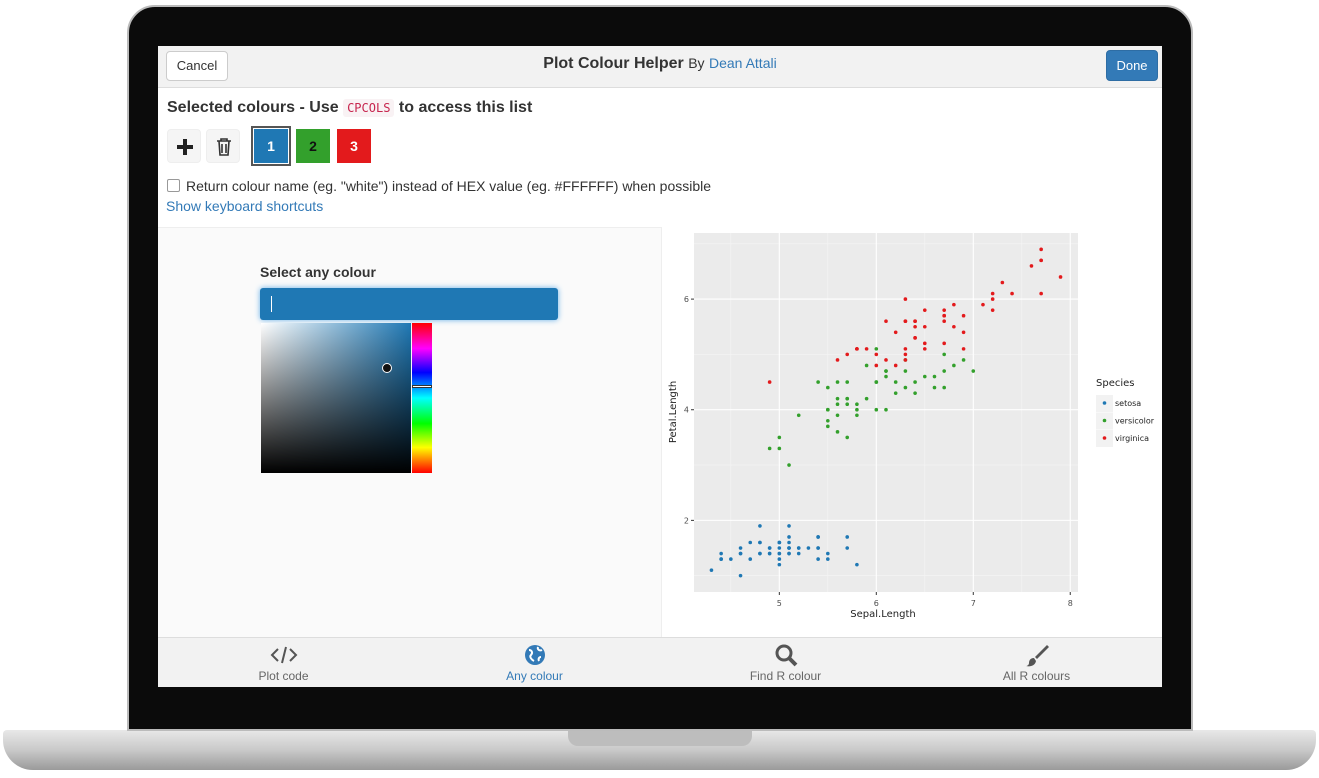 The width and height of the screenshot is (1319, 778). I want to click on trash-icon, so click(224, 147).